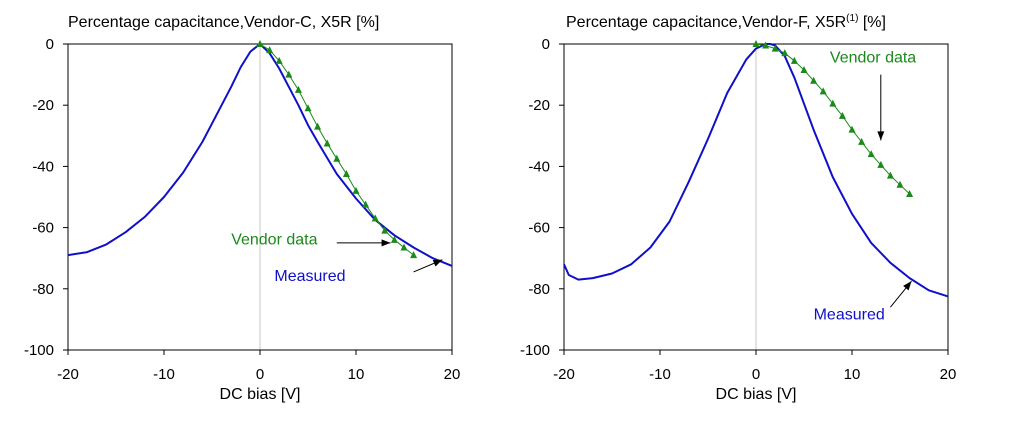 This screenshot has width=1024, height=426. I want to click on series-line-vendor-data, so click(832, 119).